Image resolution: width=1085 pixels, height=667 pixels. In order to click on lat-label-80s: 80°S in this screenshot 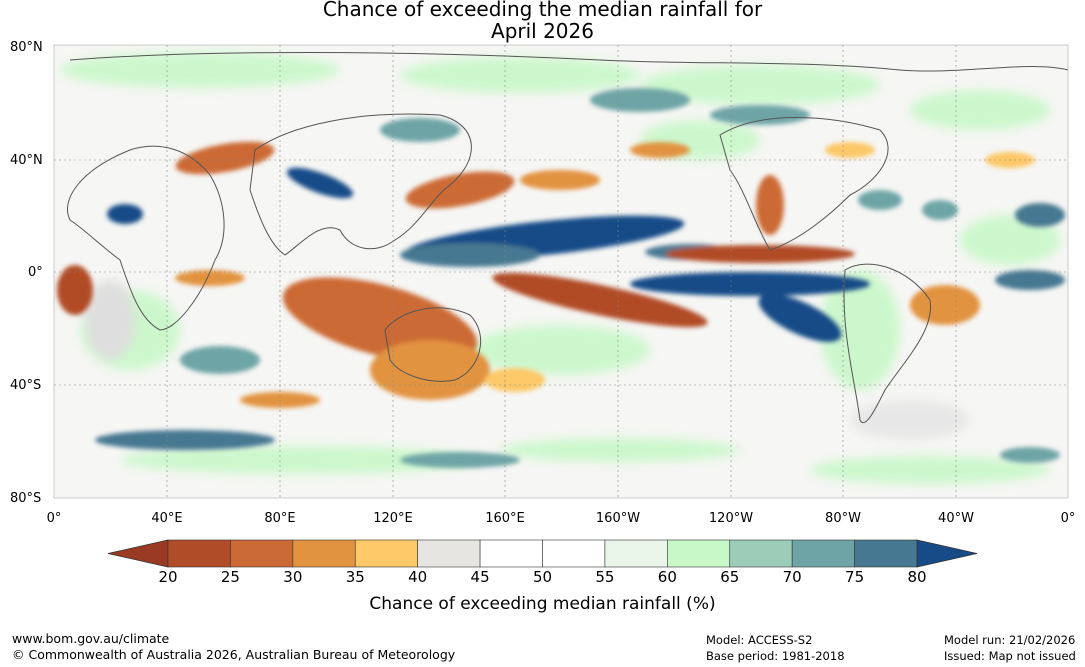, I will do `click(26, 498)`.